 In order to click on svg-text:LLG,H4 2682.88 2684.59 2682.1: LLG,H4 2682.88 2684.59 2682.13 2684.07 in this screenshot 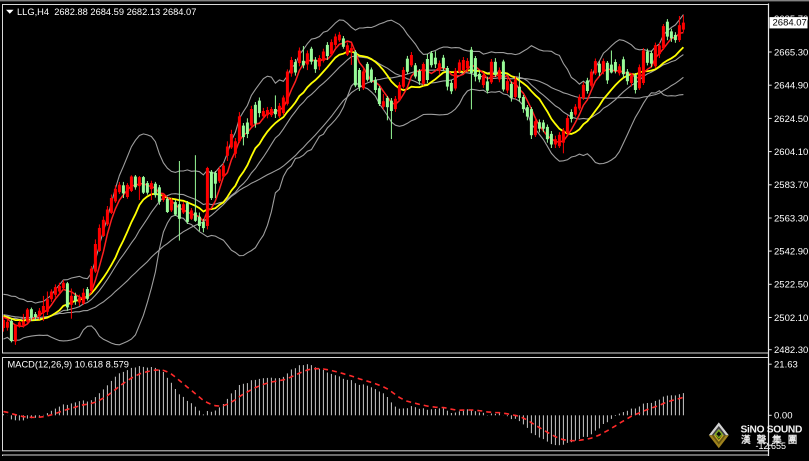, I will do `click(106, 12)`.